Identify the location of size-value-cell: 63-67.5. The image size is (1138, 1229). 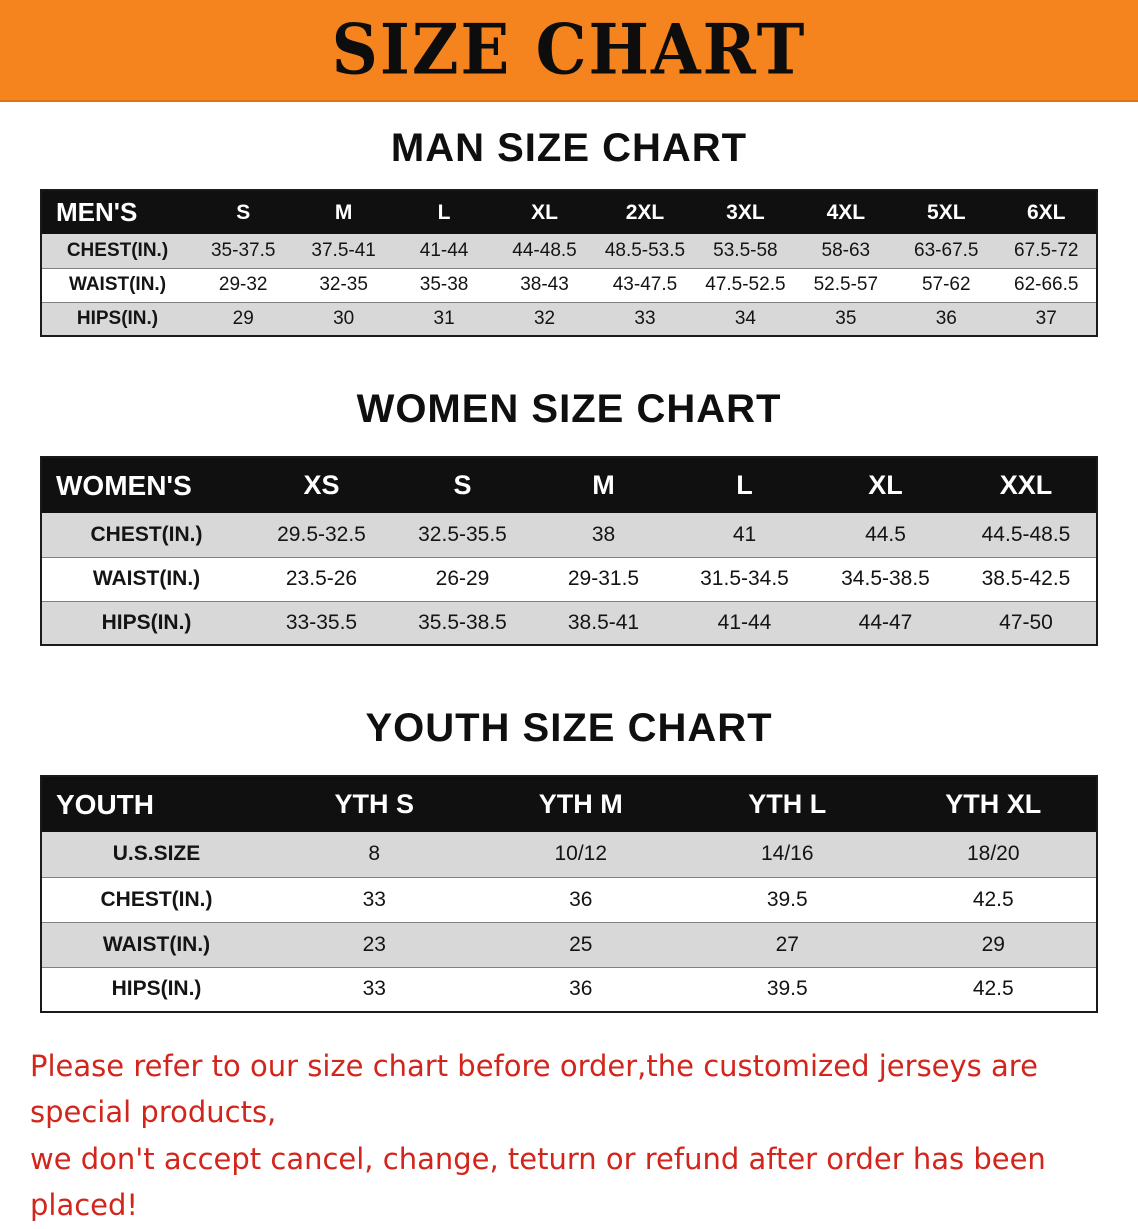
(946, 251).